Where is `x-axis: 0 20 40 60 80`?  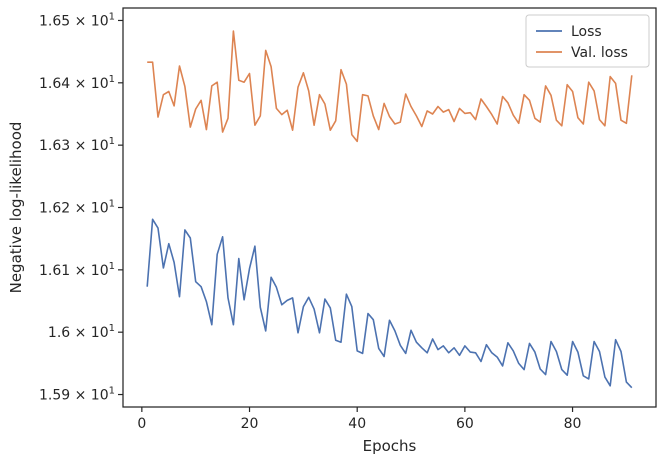 x-axis: 0 20 40 60 80 is located at coordinates (359, 419).